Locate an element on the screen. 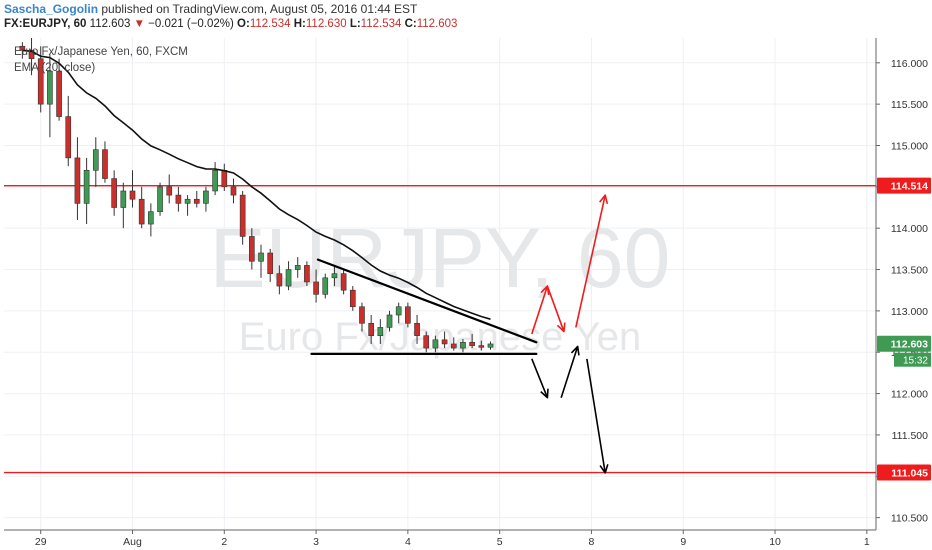 The width and height of the screenshot is (932, 550). high-value: 112.630 is located at coordinates (326, 24).